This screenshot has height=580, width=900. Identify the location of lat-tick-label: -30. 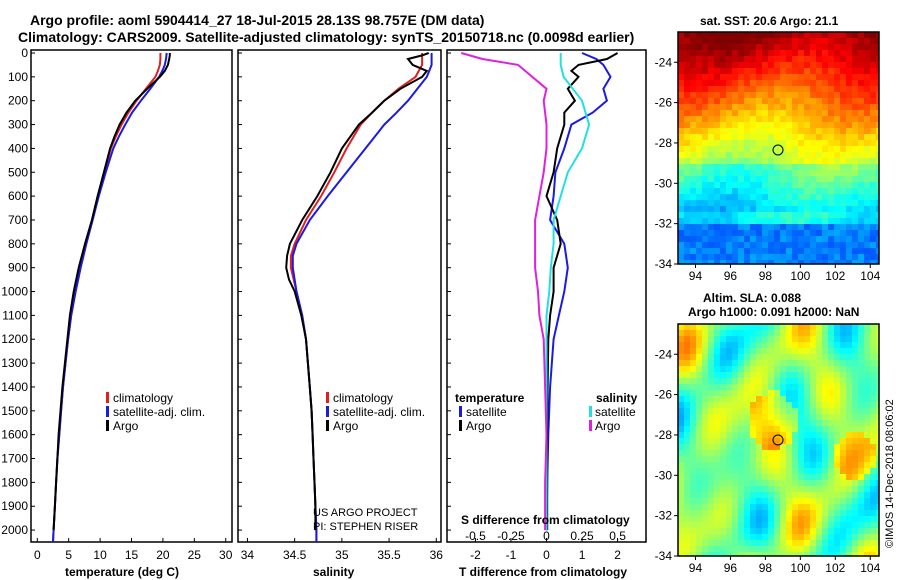
(664, 475).